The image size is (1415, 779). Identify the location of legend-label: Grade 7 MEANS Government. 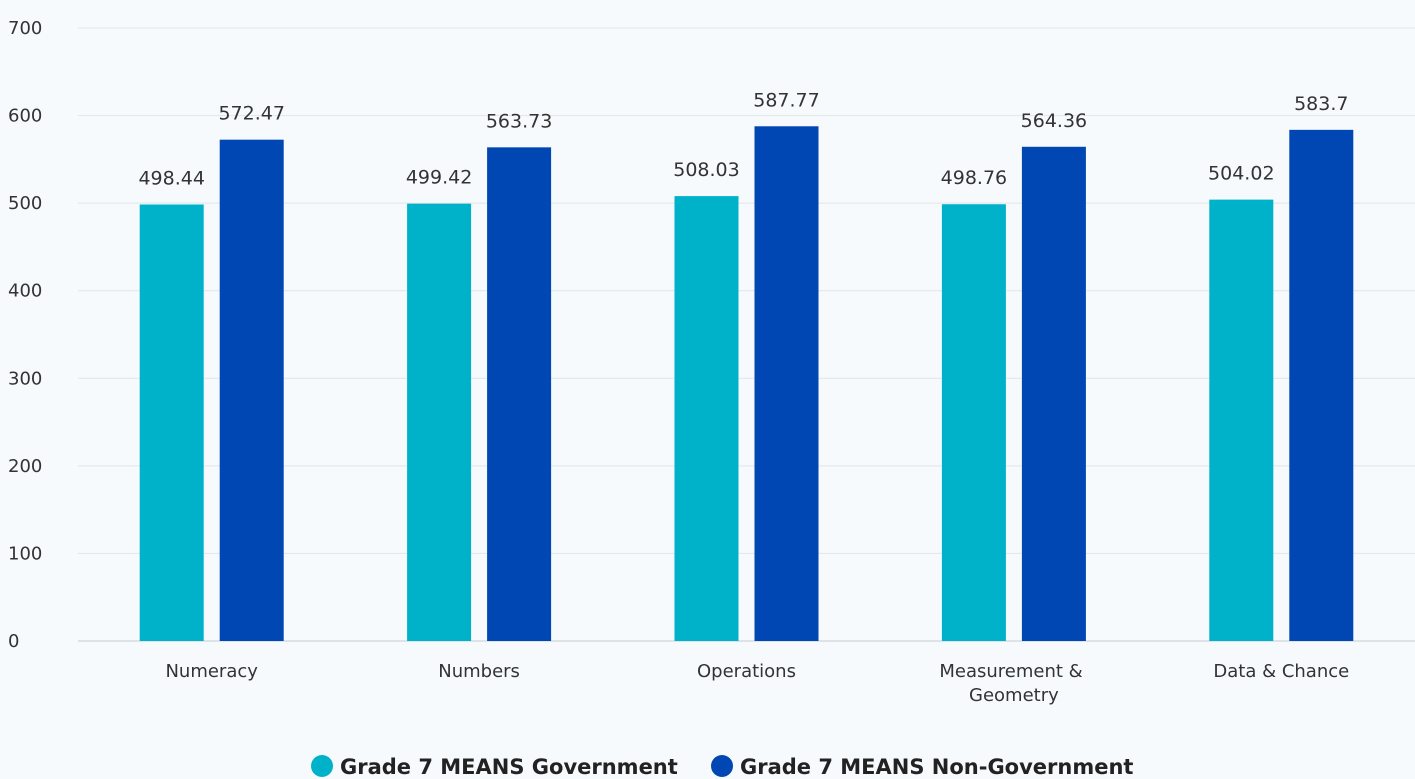
(509, 767).